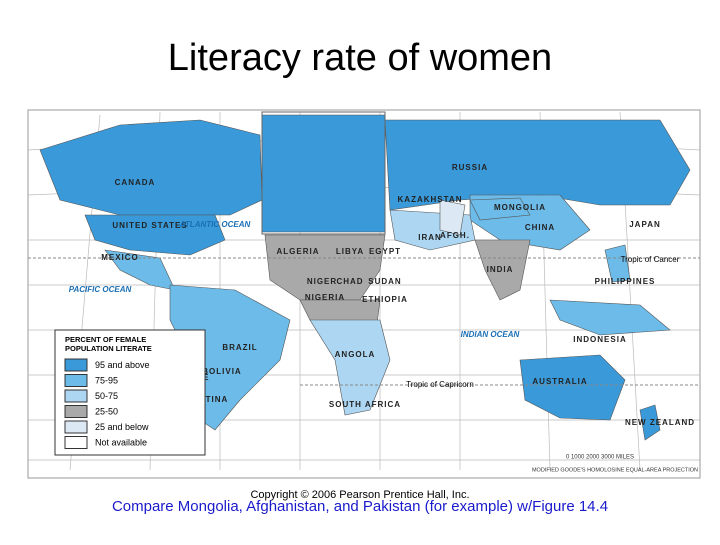  Describe the element at coordinates (221, 371) in the screenshot. I see `map-label: BOLIVIA` at that location.